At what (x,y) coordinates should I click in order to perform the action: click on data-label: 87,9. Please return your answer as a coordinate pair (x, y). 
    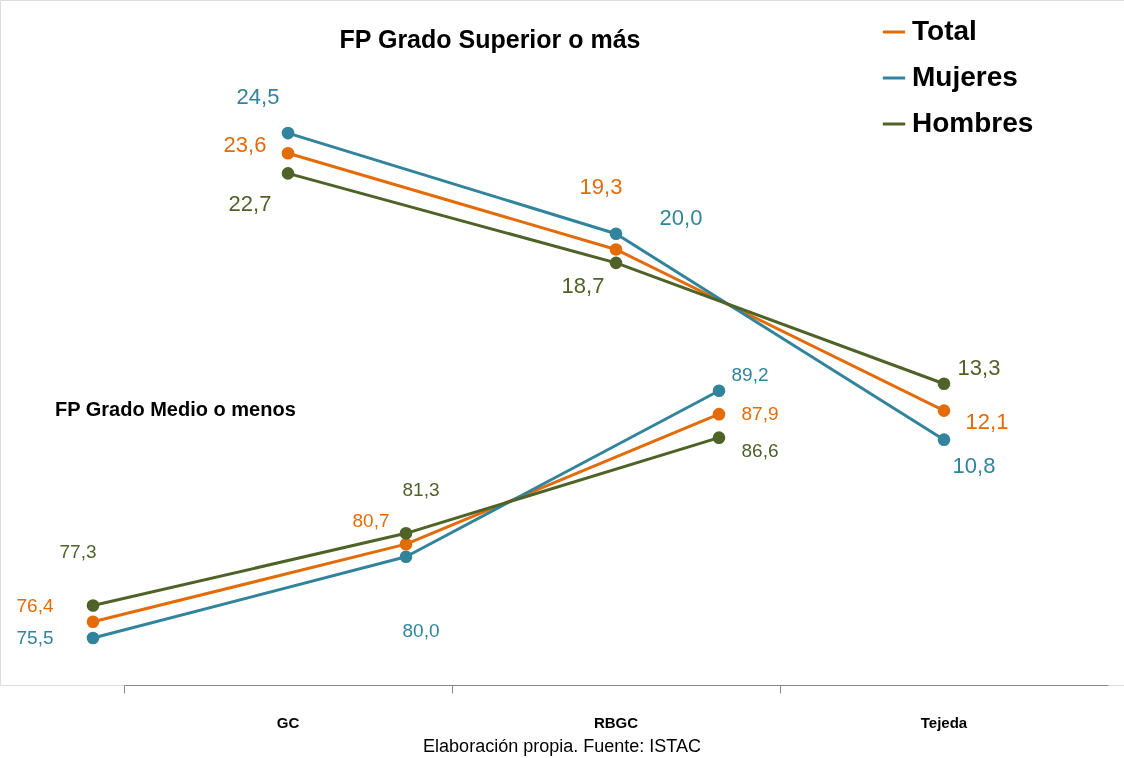
    Looking at the image, I should click on (760, 414).